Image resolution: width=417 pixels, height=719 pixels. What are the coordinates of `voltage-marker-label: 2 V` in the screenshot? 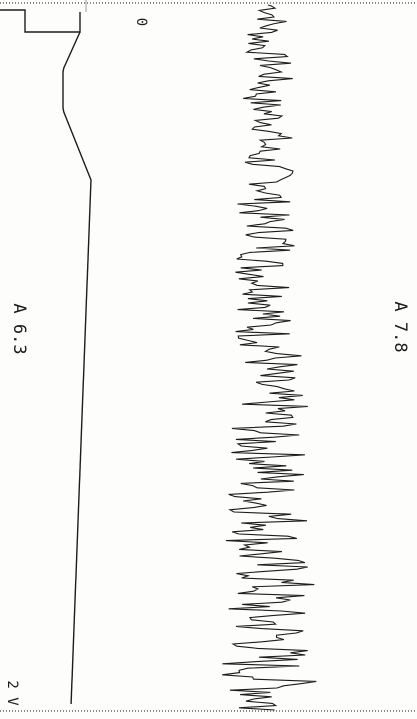 It's located at (12, 693).